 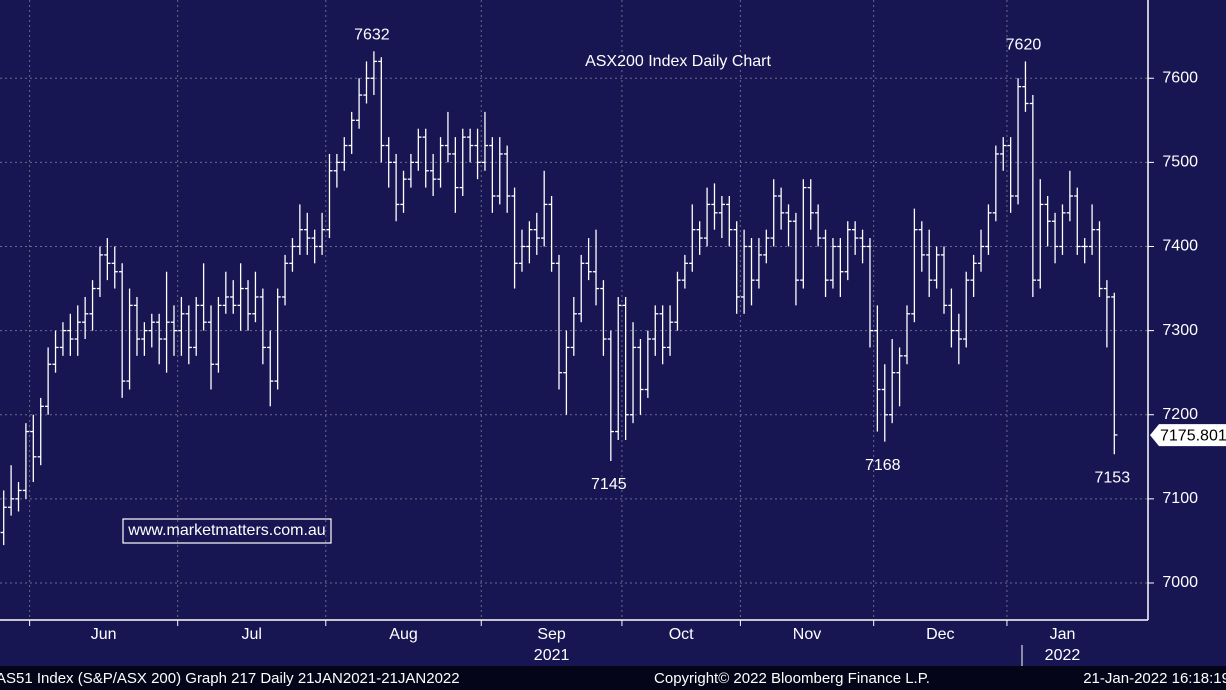 I want to click on last-price-tag, so click(x=1188, y=435).